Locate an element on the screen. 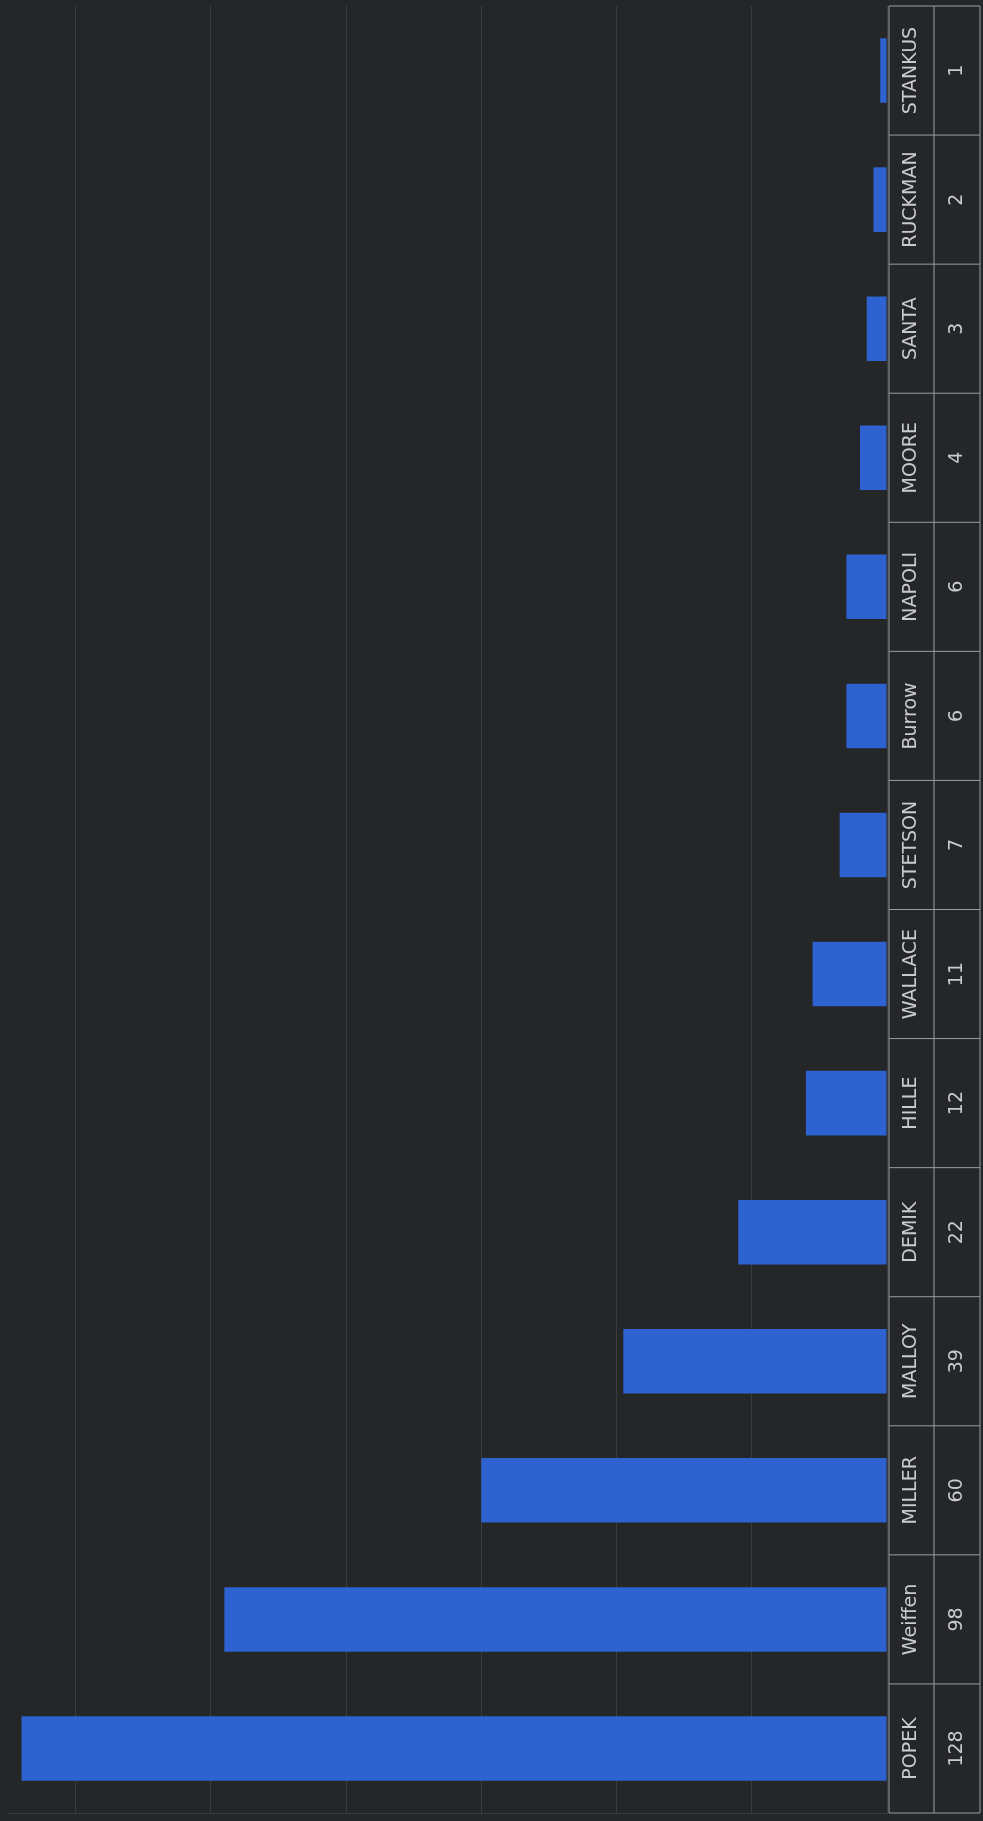  y-tick-label: Burrow is located at coordinates (909, 716).